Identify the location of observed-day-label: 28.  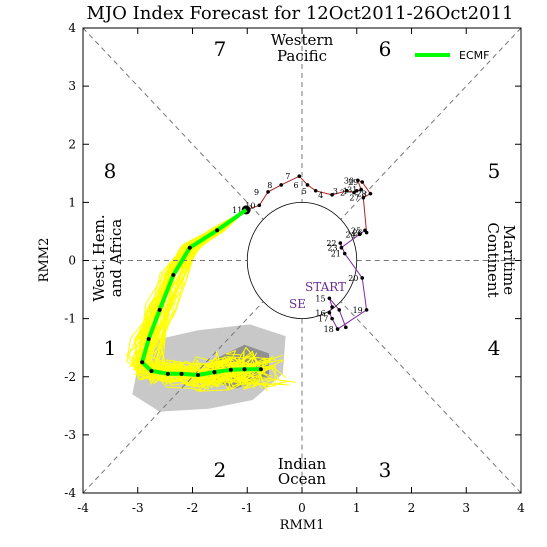
(361, 194).